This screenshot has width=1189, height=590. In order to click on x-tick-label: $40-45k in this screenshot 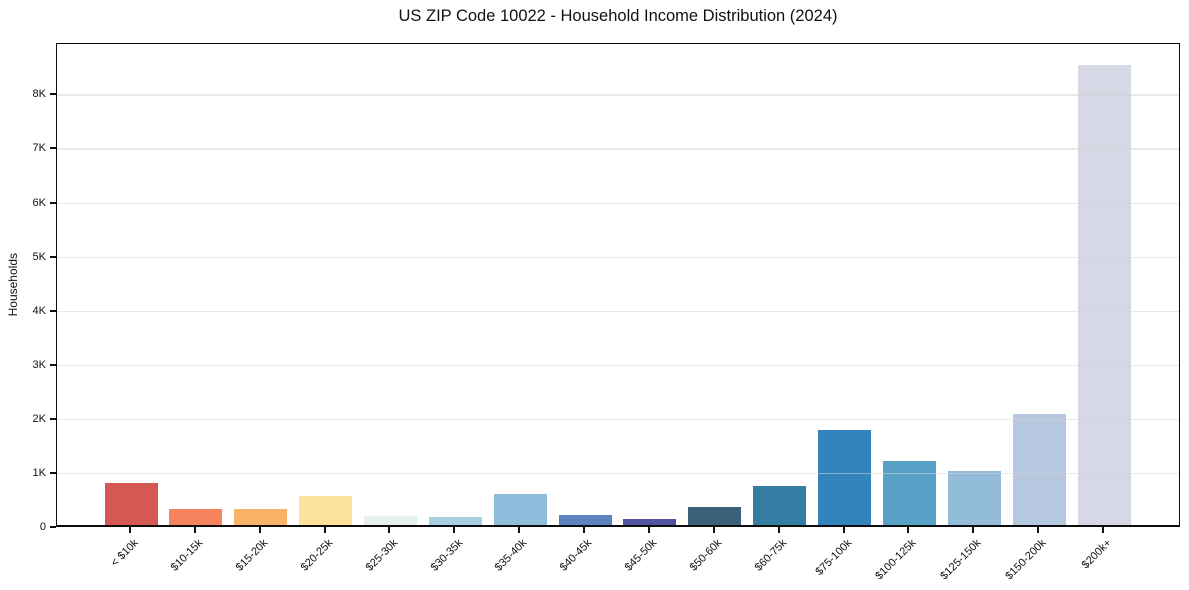, I will do `click(576, 555)`.